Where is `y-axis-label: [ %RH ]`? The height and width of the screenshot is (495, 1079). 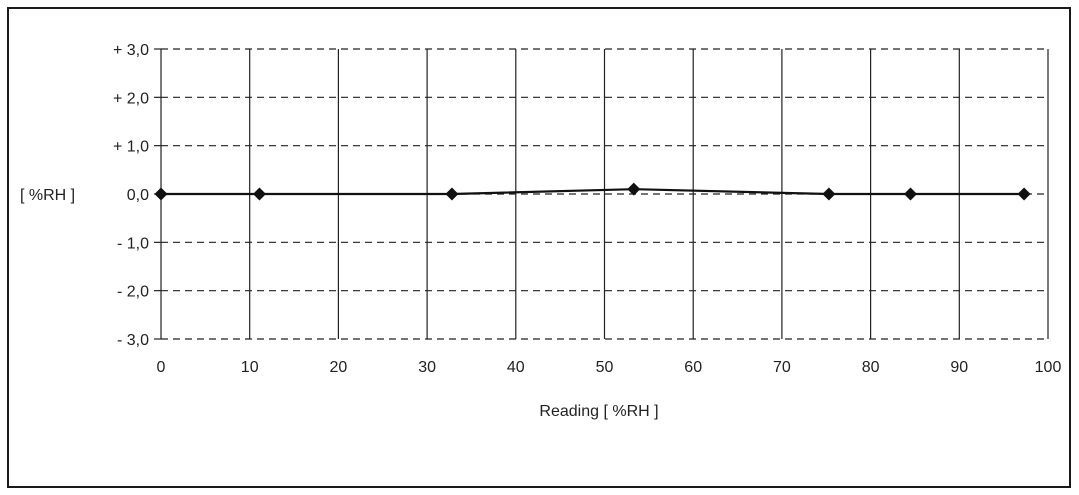 y-axis-label: [ %RH ] is located at coordinates (47, 195).